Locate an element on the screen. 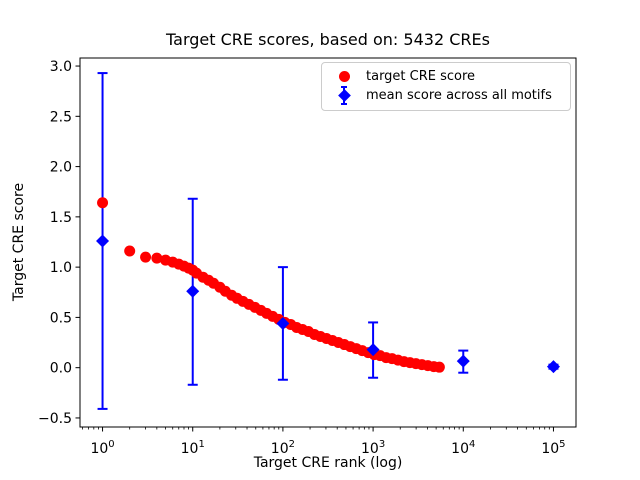 Image resolution: width=640 pixels, height=480 pixels. x-tick-label: 10³ is located at coordinates (373, 448).